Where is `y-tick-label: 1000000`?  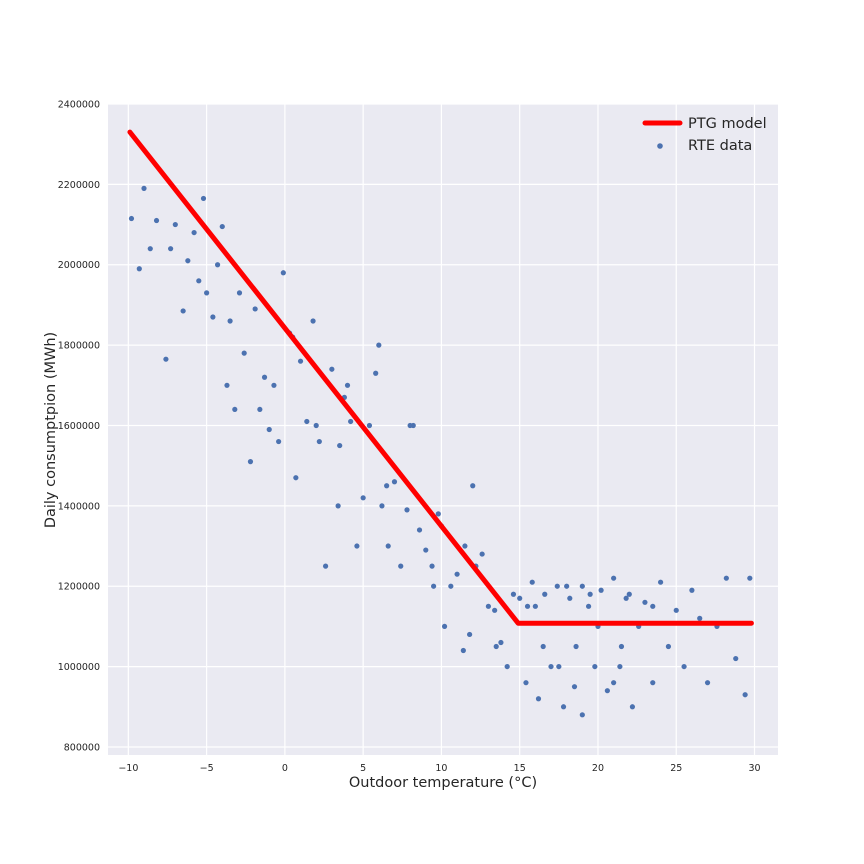 y-tick-label: 1000000 is located at coordinates (79, 667).